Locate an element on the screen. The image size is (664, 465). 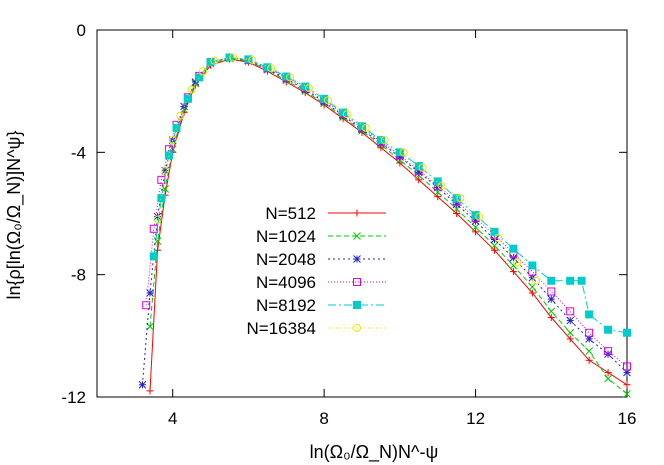
legend-label: N=16384 is located at coordinates (281, 328).